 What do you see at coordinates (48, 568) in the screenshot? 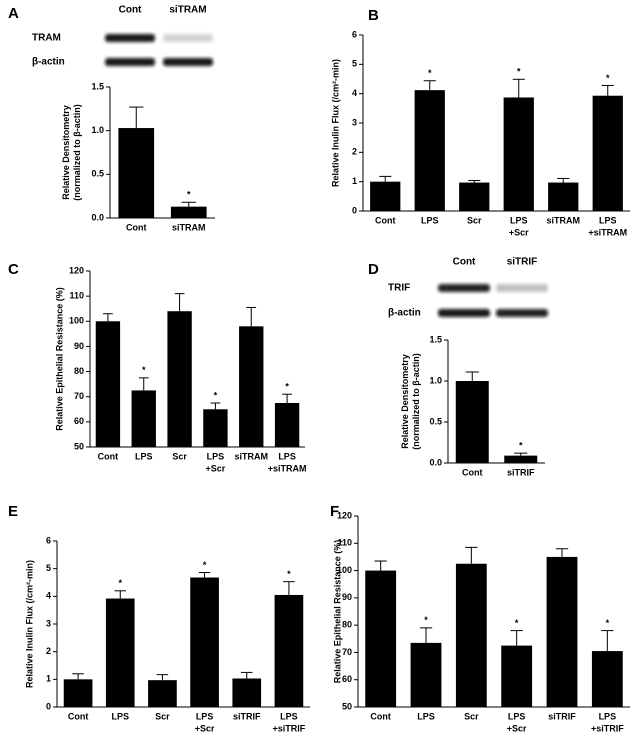
I see `y-tick-label: 5` at bounding box center [48, 568].